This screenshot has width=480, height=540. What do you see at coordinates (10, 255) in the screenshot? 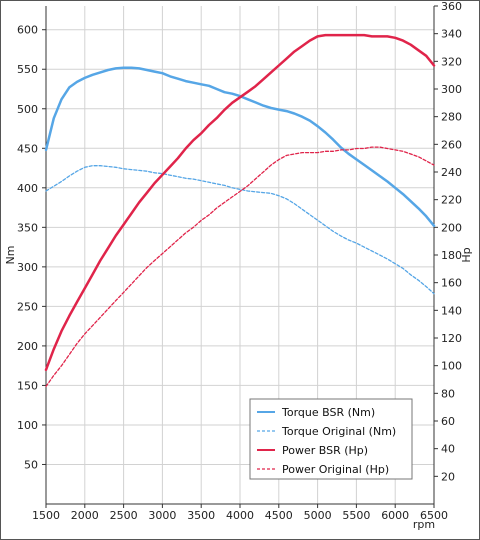
I see `y-left-axis-title: Nm` at bounding box center [10, 255].